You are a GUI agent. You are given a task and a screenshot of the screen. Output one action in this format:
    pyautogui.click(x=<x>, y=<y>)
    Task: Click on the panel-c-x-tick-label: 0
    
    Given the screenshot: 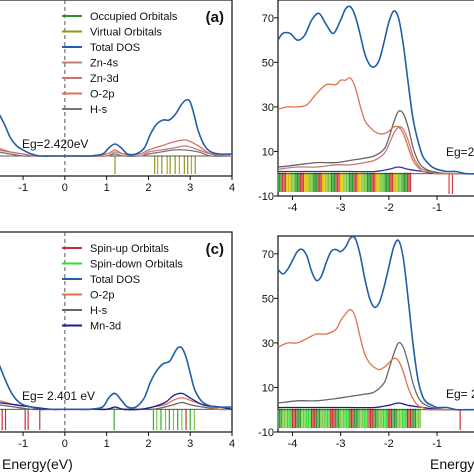 What is the action you would take?
    pyautogui.click(x=65, y=444)
    